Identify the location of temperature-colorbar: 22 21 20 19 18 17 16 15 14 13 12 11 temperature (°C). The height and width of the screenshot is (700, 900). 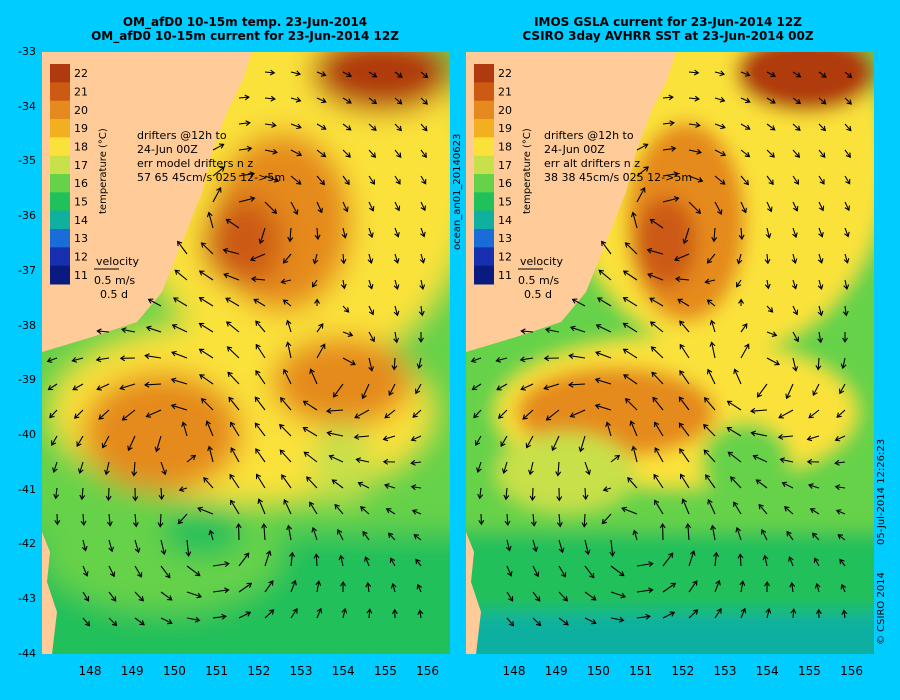
(79, 174).